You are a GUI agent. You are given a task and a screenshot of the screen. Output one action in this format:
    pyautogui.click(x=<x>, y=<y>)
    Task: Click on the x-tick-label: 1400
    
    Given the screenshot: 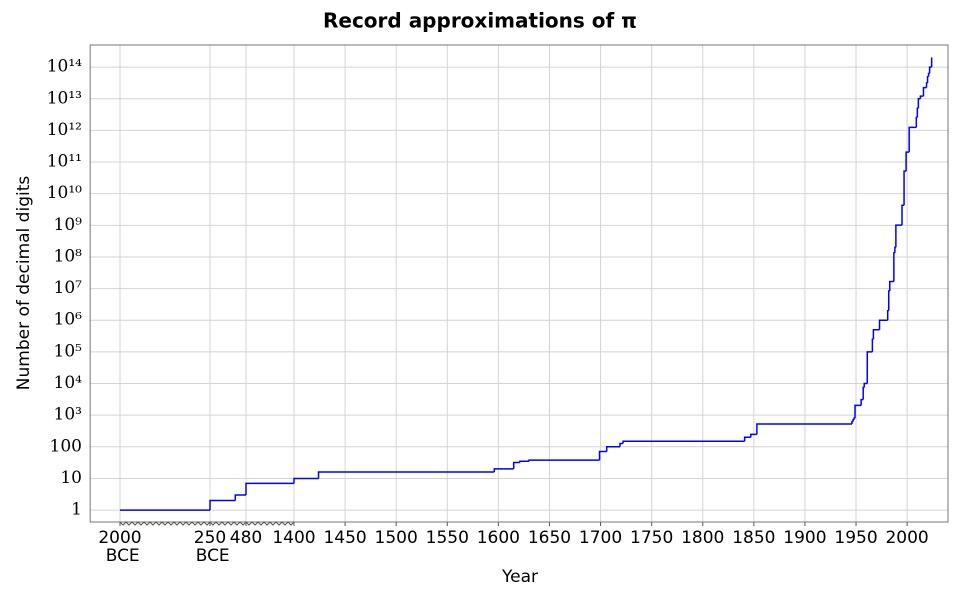 What is the action you would take?
    pyautogui.click(x=293, y=538)
    